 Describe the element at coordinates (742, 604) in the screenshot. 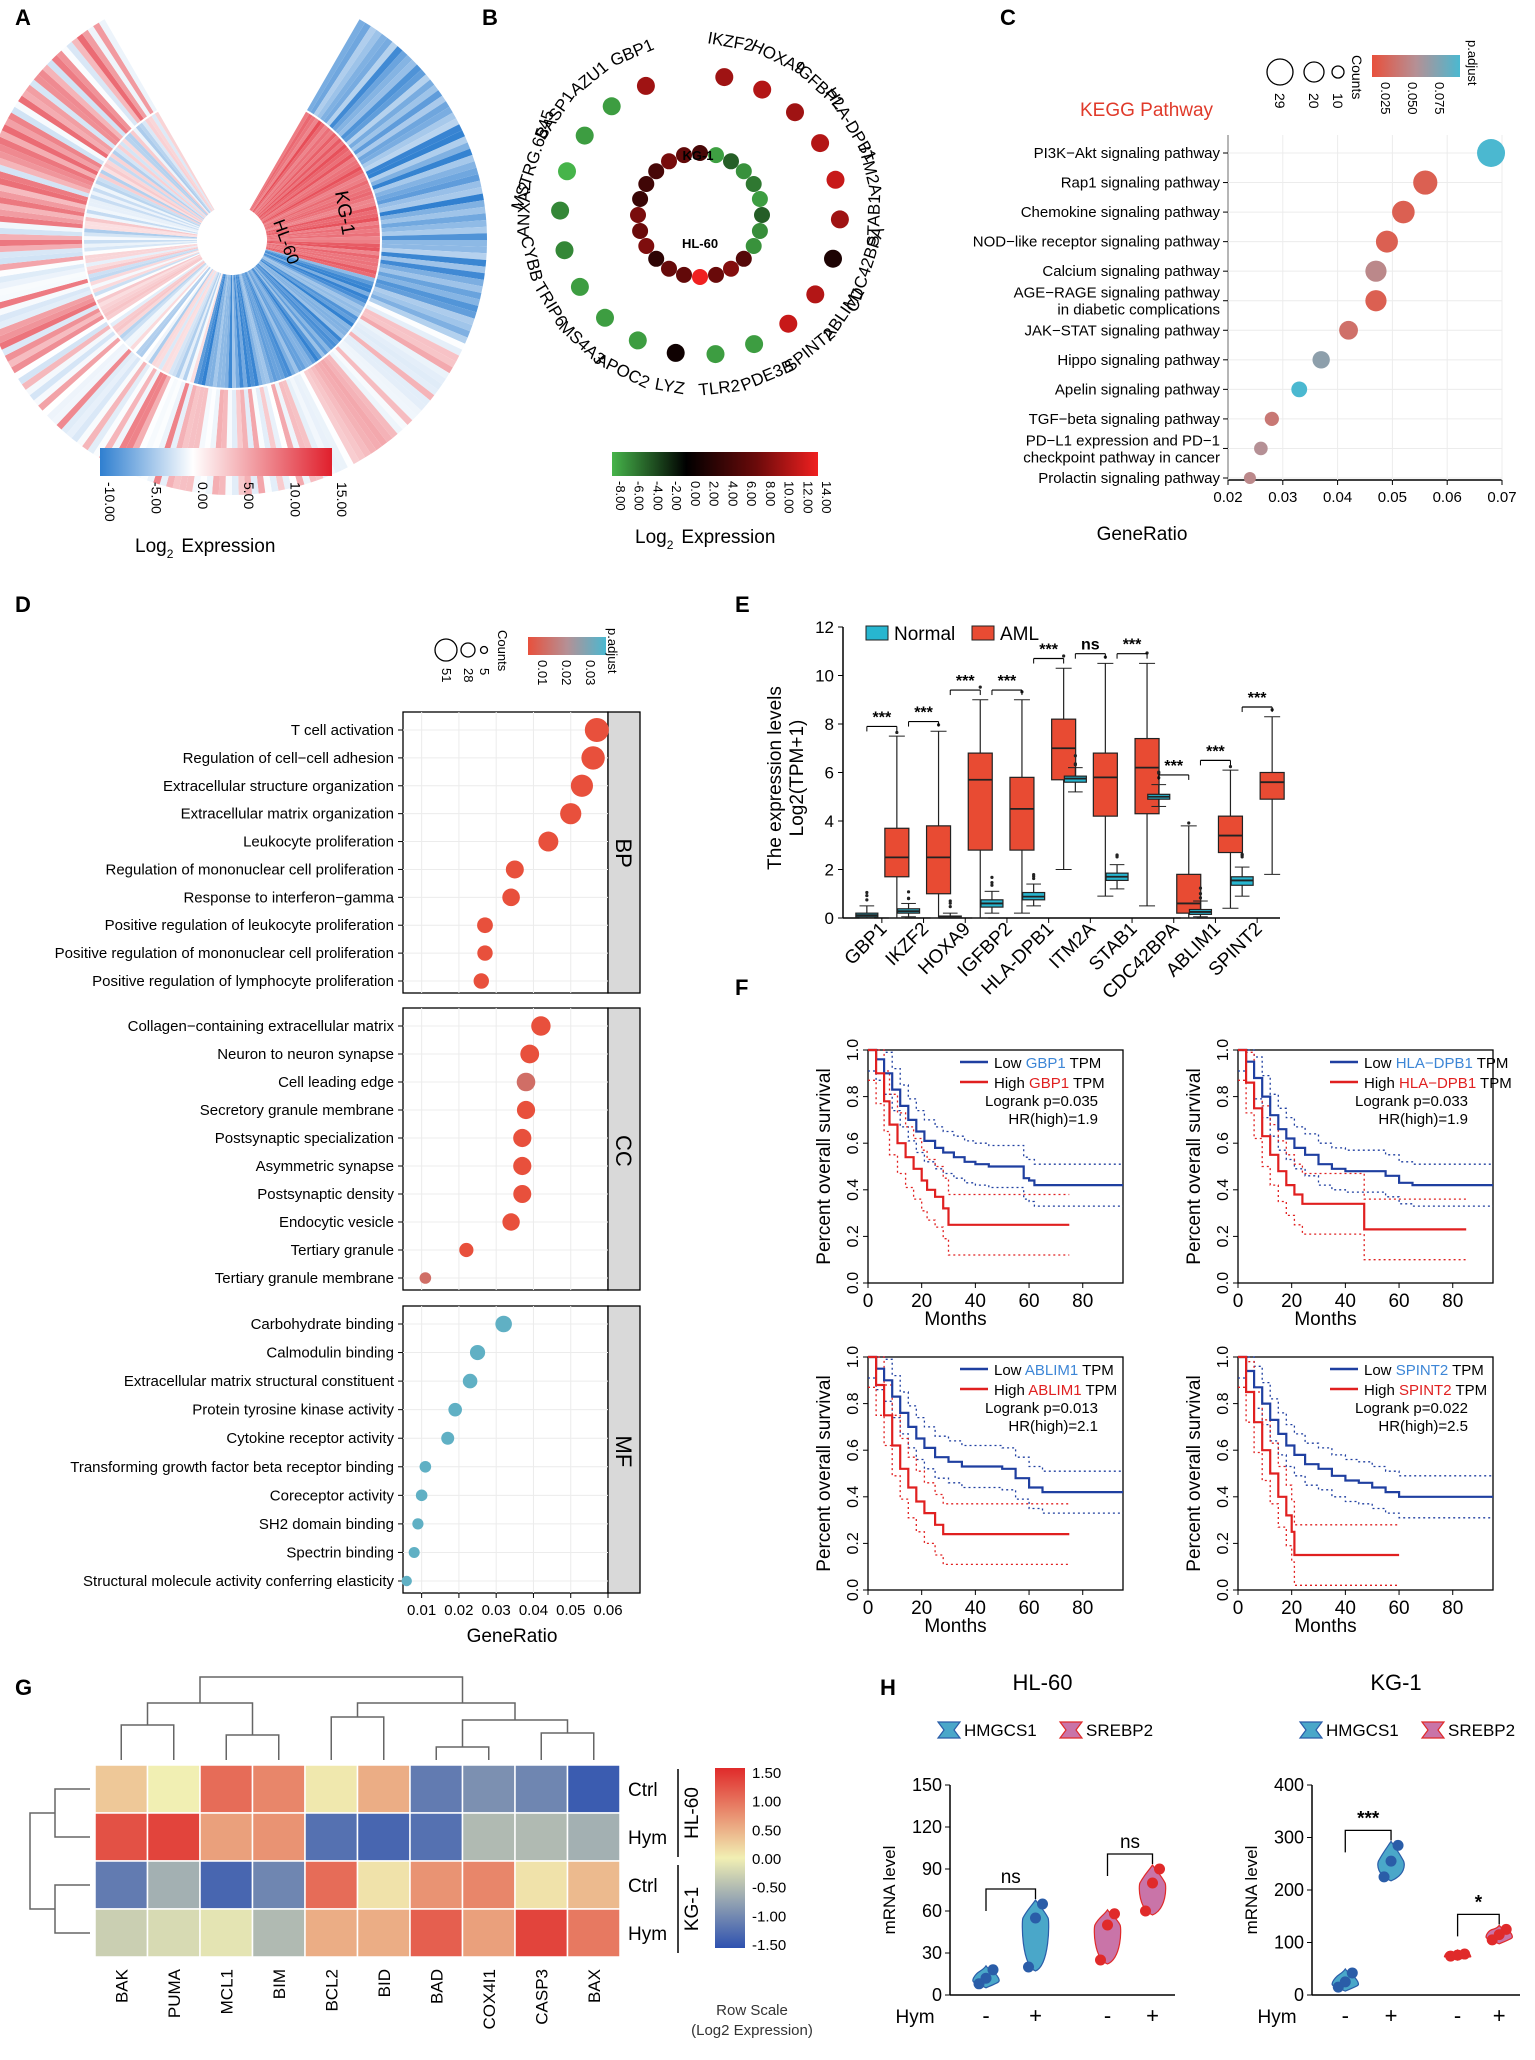

I see `panel-label-e: E` at that location.